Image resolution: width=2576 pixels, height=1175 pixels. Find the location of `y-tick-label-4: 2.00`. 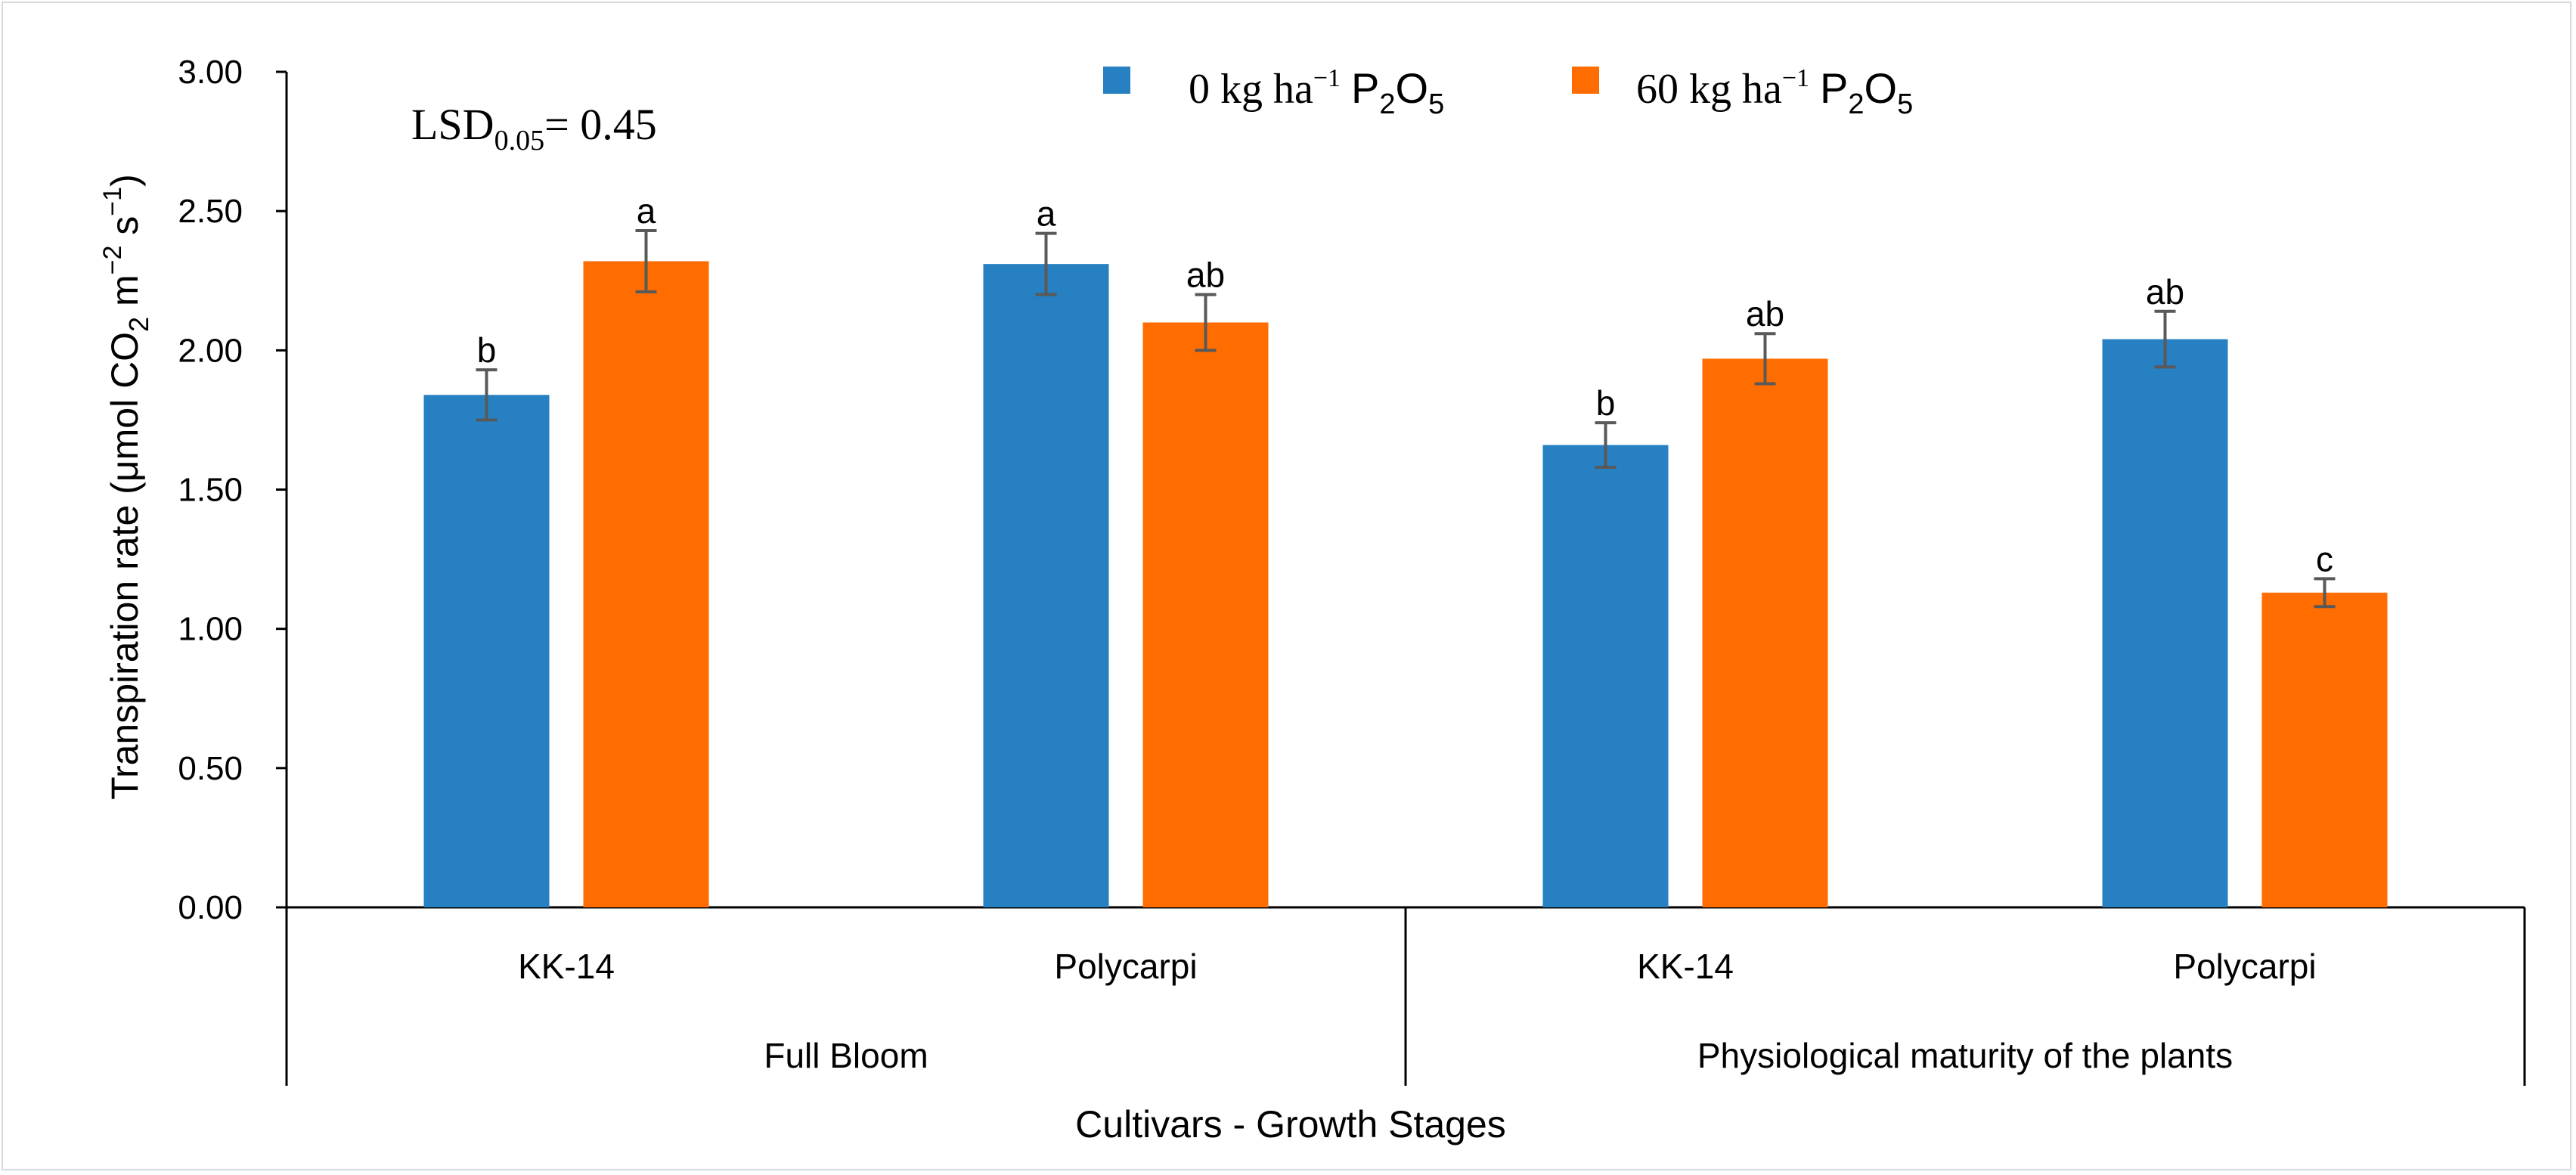

y-tick-label-4: 2.00 is located at coordinates (210, 350).